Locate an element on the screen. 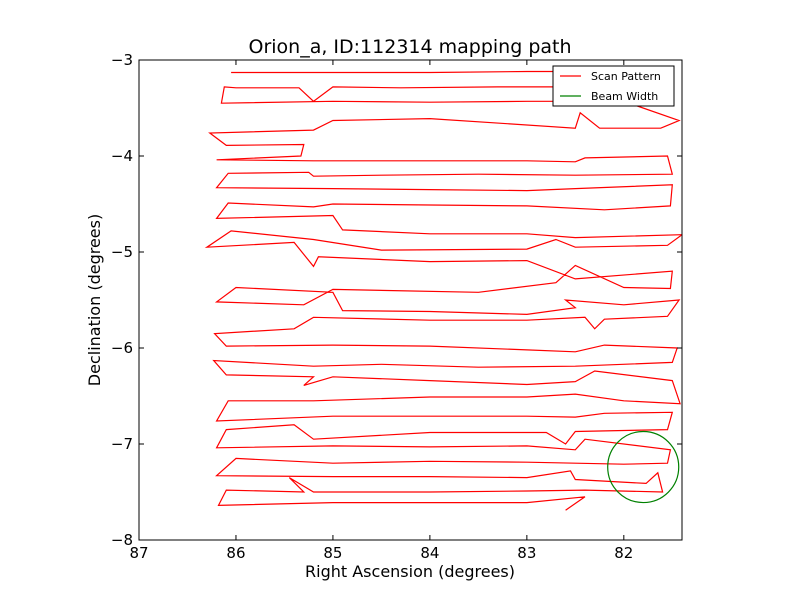 The width and height of the screenshot is (800, 604). y-tick-label: −4 is located at coordinates (122, 156).